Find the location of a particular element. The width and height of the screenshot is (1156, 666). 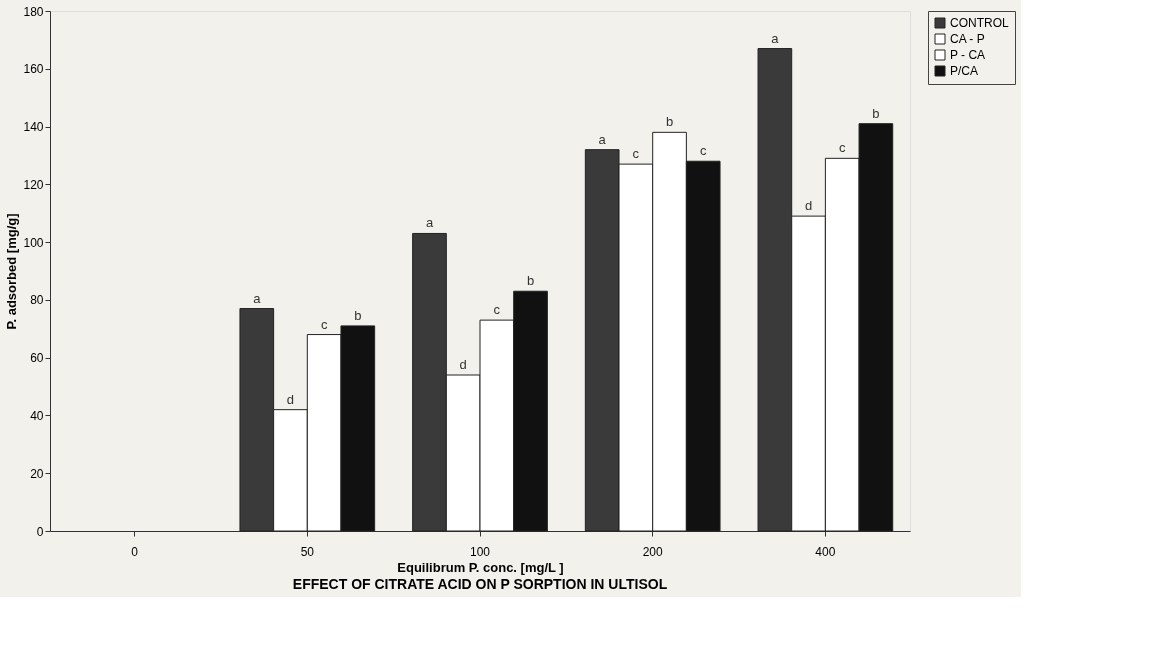

legend-label: P - CA is located at coordinates (968, 55).